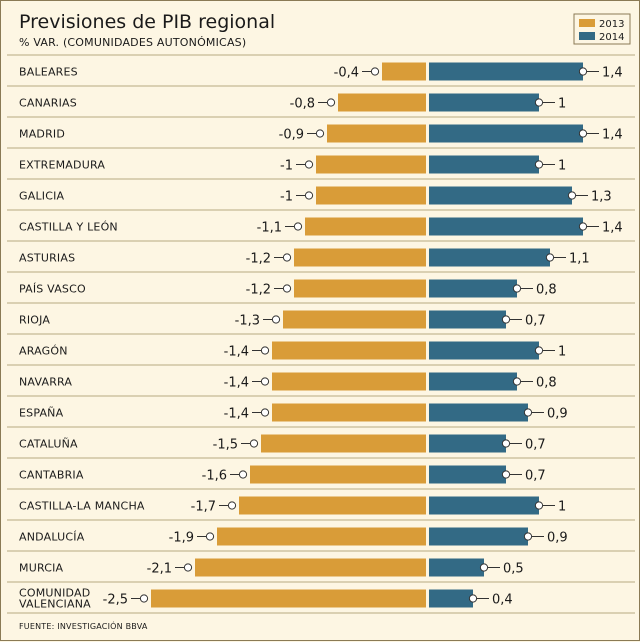  I want to click on region-label: ANDALUCÍA, so click(52, 537).